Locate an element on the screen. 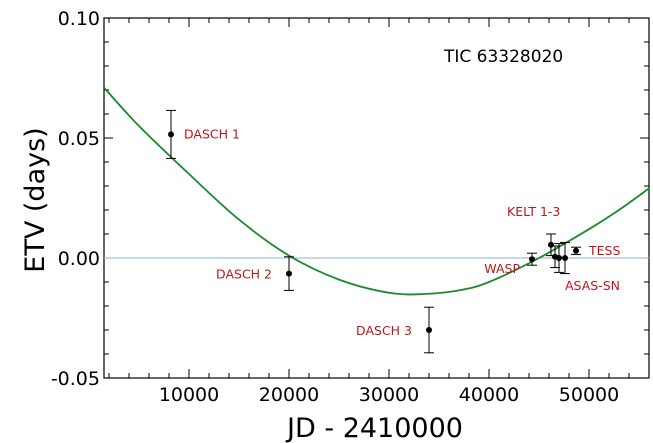  x-tick-label: 40000 is located at coordinates (489, 395).